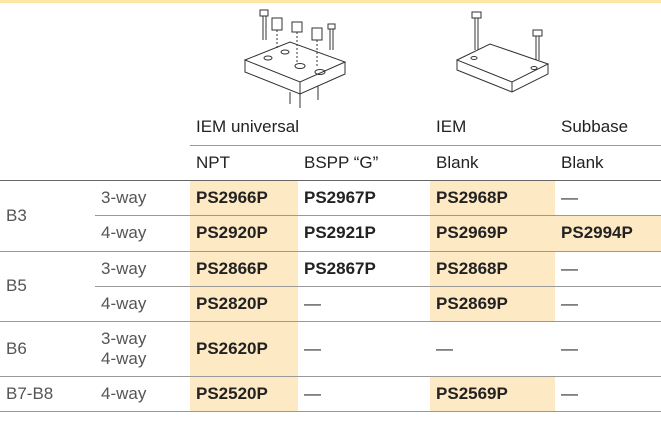  I want to click on illustrations, so click(396, 58).